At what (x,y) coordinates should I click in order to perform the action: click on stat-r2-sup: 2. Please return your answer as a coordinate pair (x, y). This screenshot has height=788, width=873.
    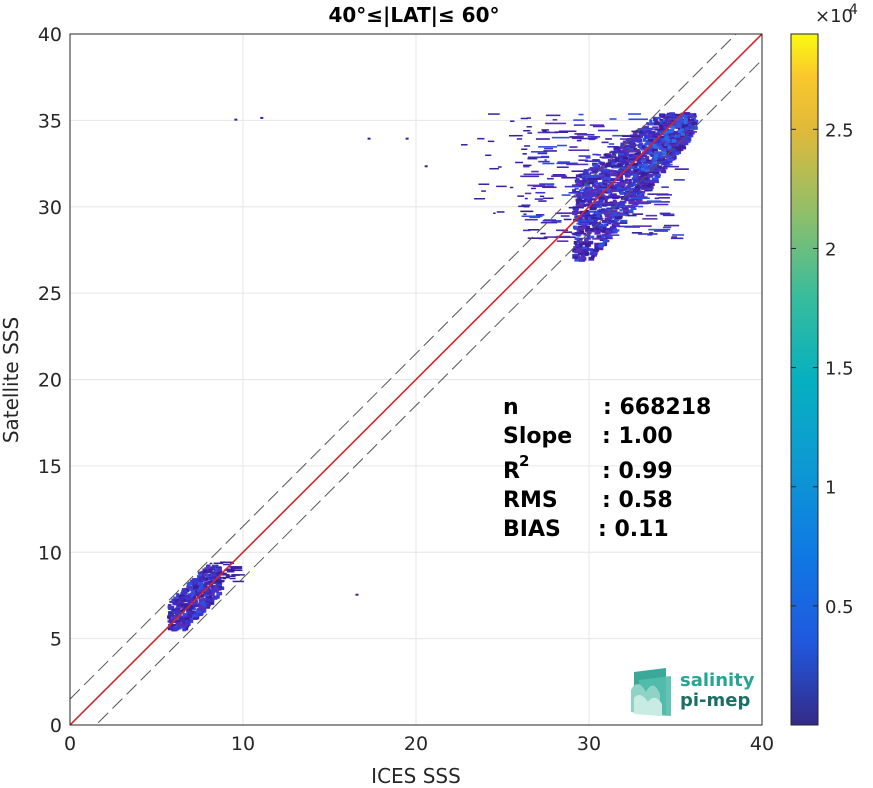
    Looking at the image, I should click on (524, 461).